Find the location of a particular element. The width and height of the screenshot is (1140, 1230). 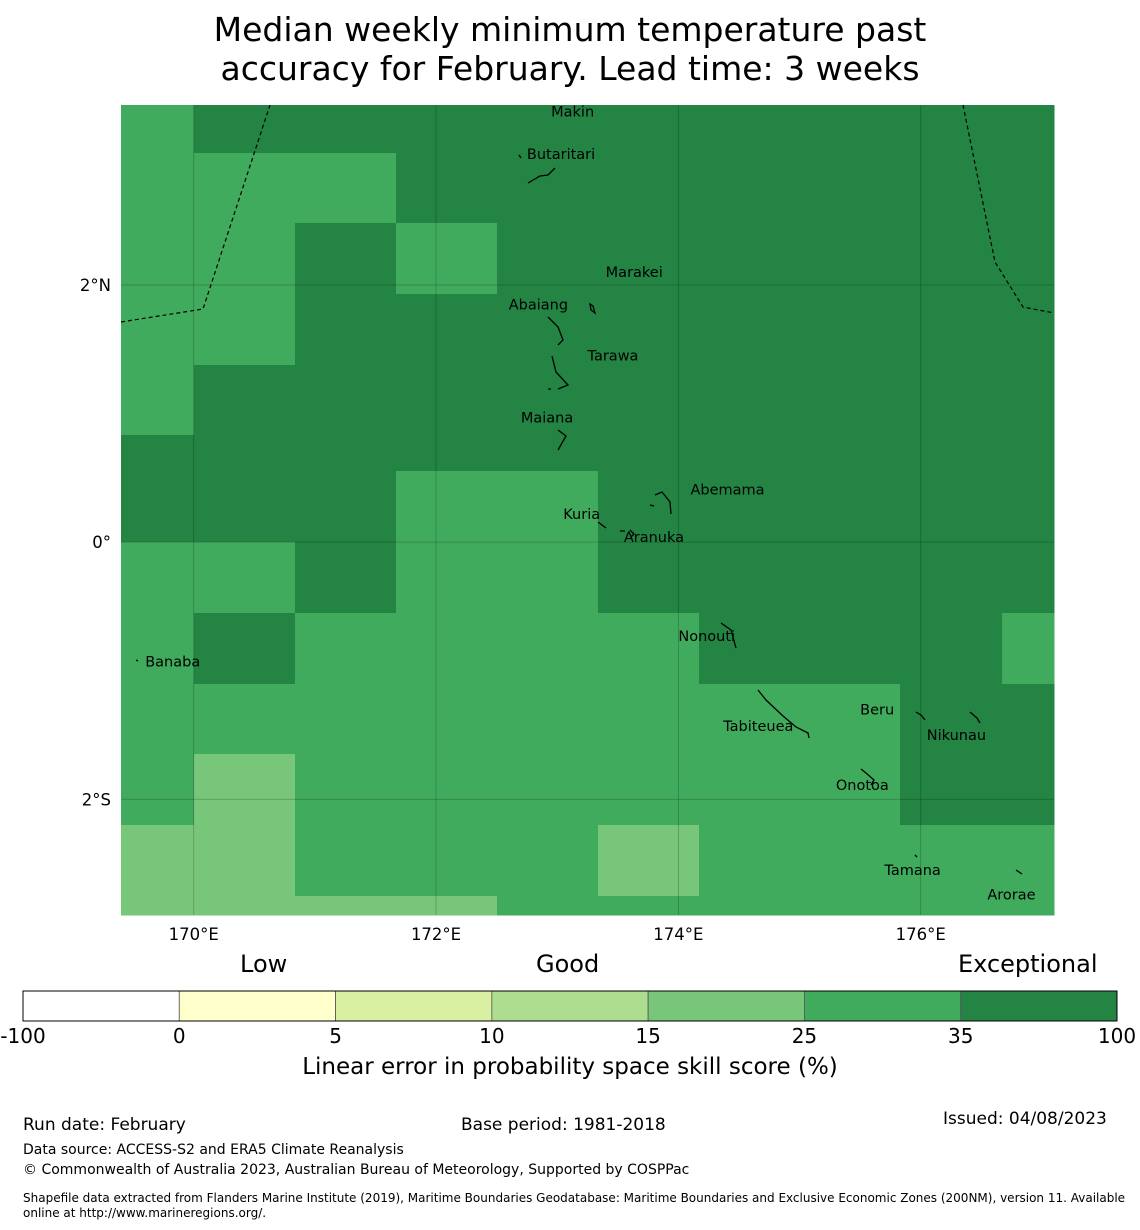

island-outline-marakei is located at coordinates (593, 308).